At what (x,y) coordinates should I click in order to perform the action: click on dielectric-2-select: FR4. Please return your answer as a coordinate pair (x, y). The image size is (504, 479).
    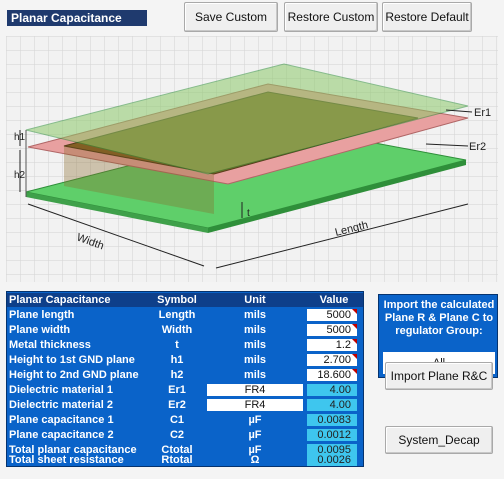
    Looking at the image, I should click on (255, 405).